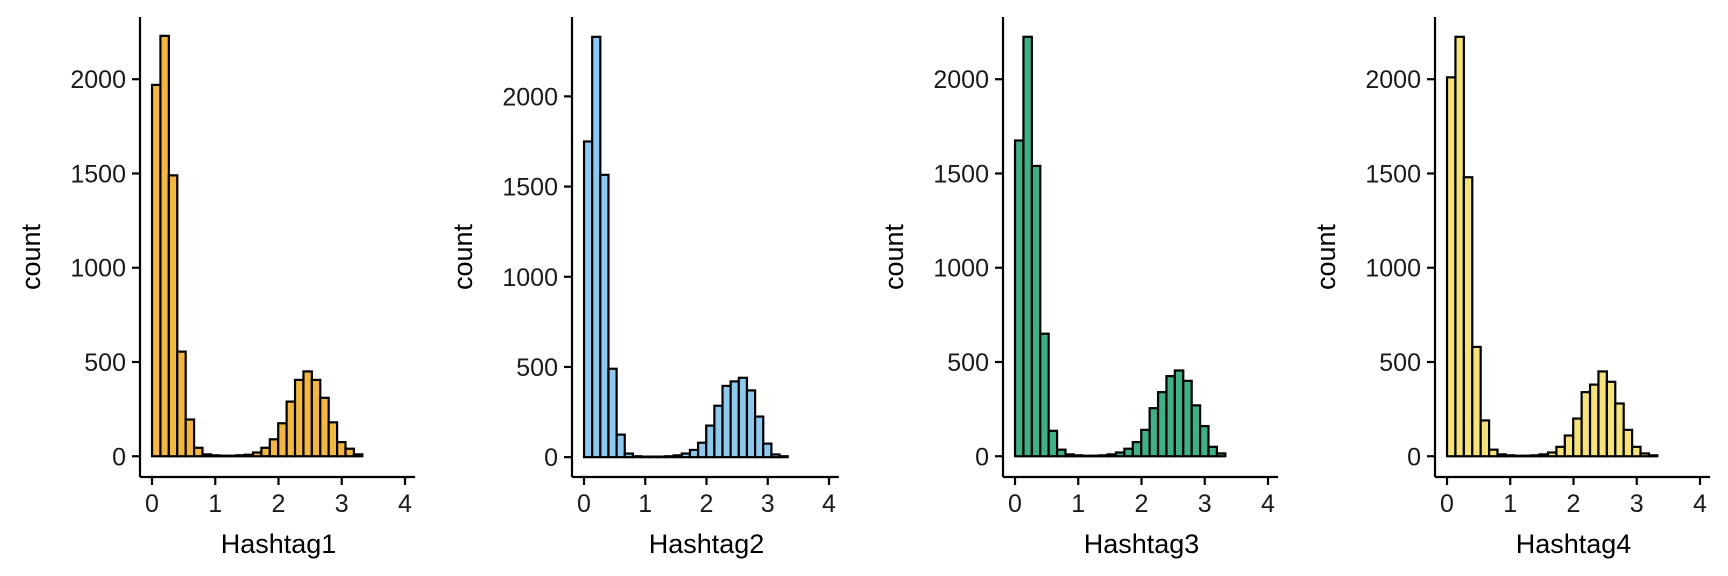  I want to click on y-axis-title: count, so click(1326, 256).